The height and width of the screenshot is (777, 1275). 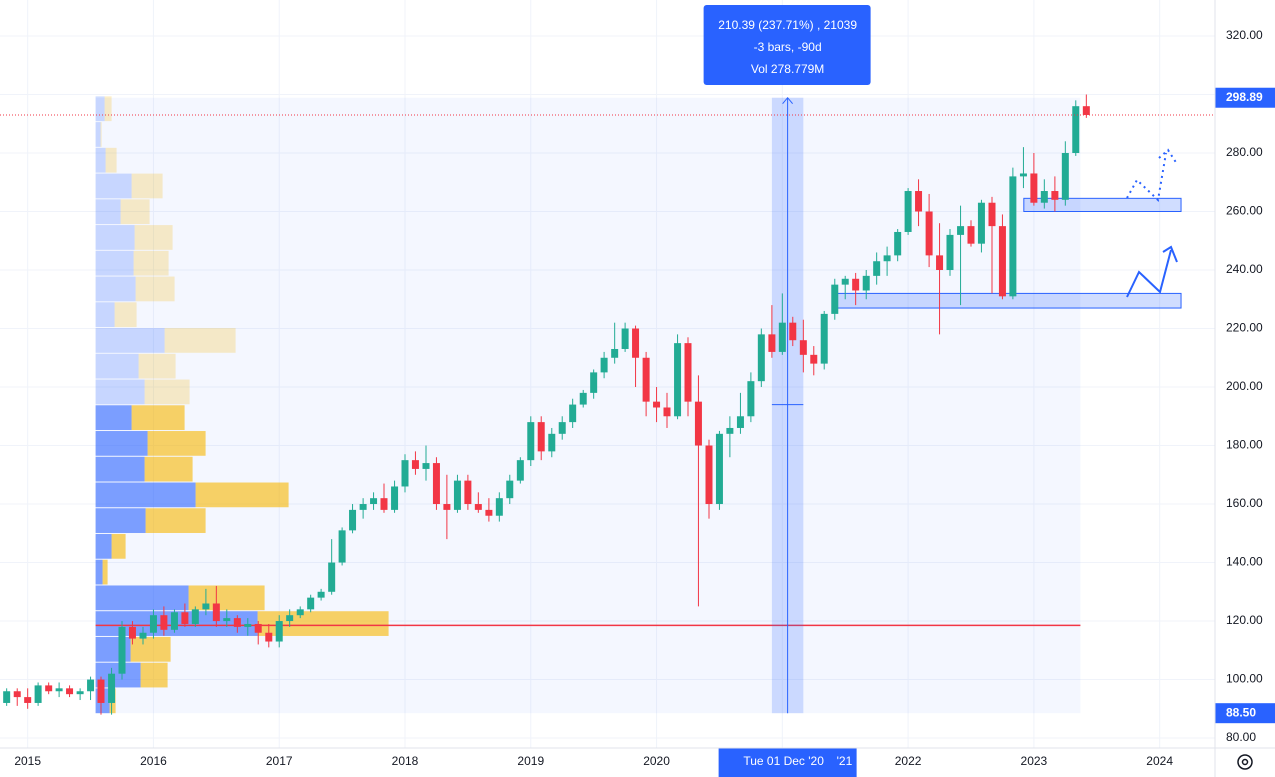 What do you see at coordinates (1244, 445) in the screenshot?
I see `y-tick-label: 180.00` at bounding box center [1244, 445].